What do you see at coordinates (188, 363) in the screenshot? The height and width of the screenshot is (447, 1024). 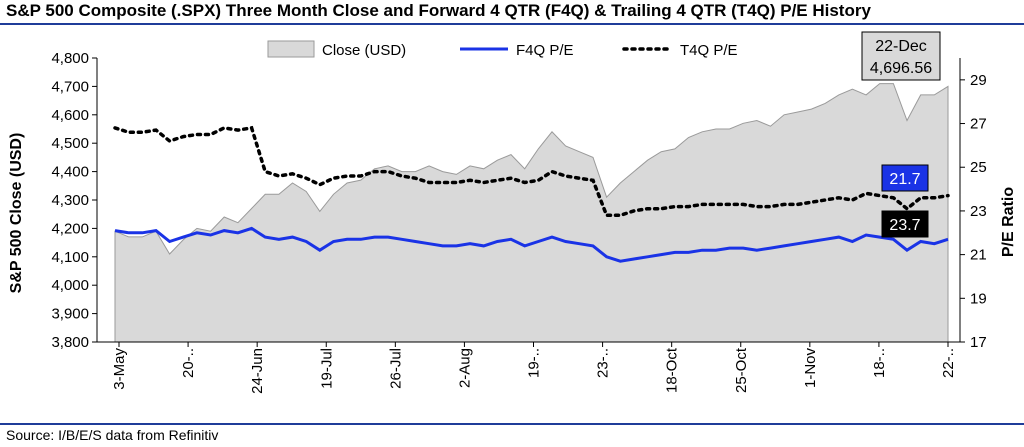 I see `x-tick-label: 20-..` at bounding box center [188, 363].